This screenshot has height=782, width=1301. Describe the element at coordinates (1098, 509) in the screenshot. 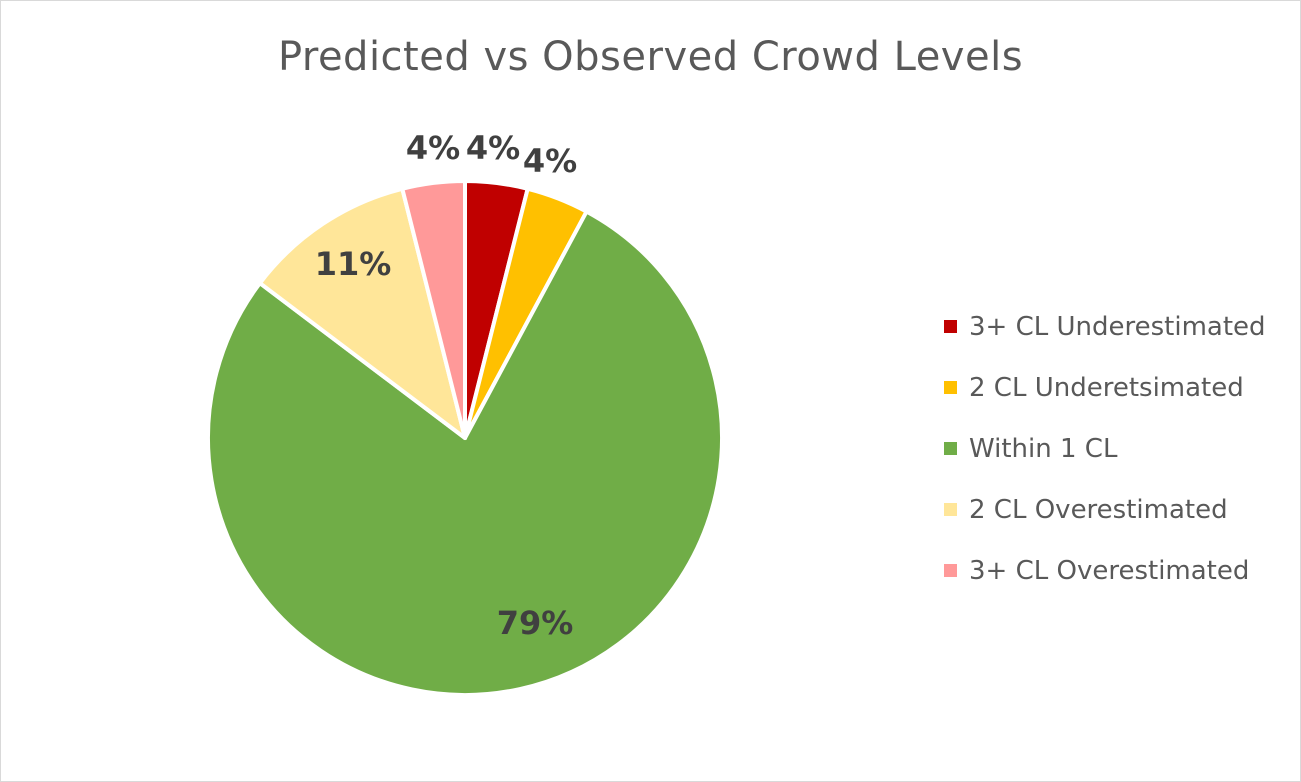

I see `legend-label: 2 CL Overestimated` at that location.